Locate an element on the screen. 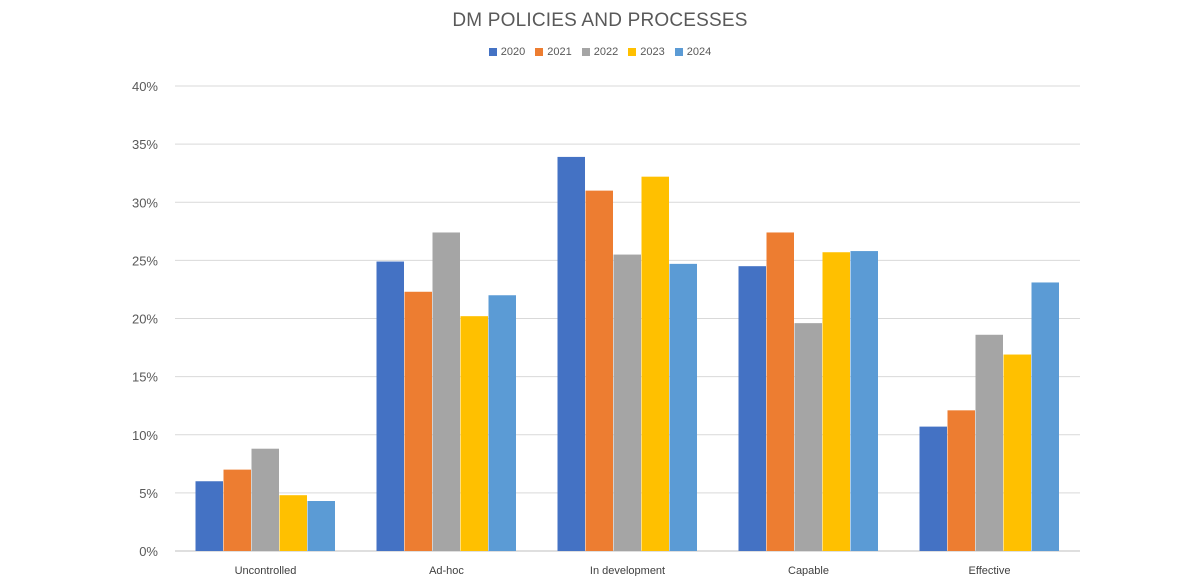  legend-item-2020: 2020 is located at coordinates (507, 52).